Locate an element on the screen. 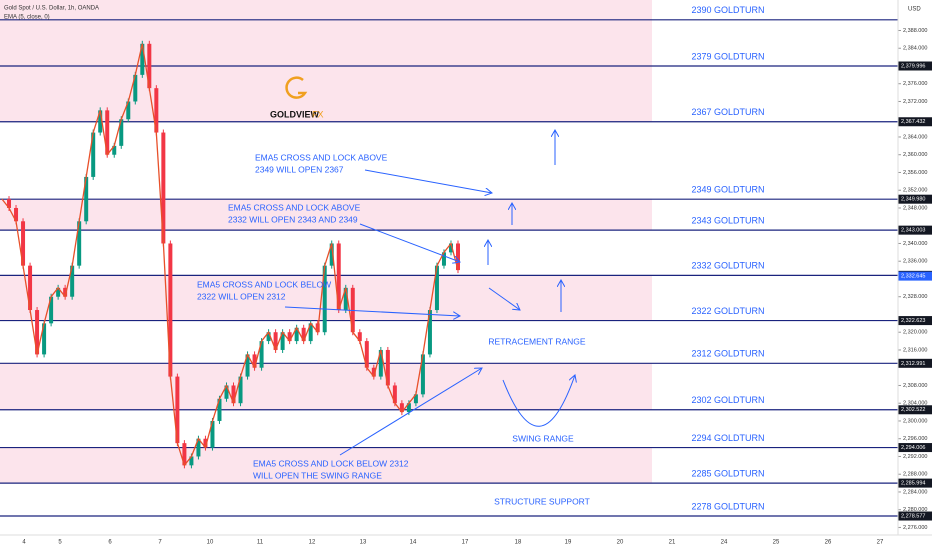  x-tick-label: 24 is located at coordinates (724, 543).